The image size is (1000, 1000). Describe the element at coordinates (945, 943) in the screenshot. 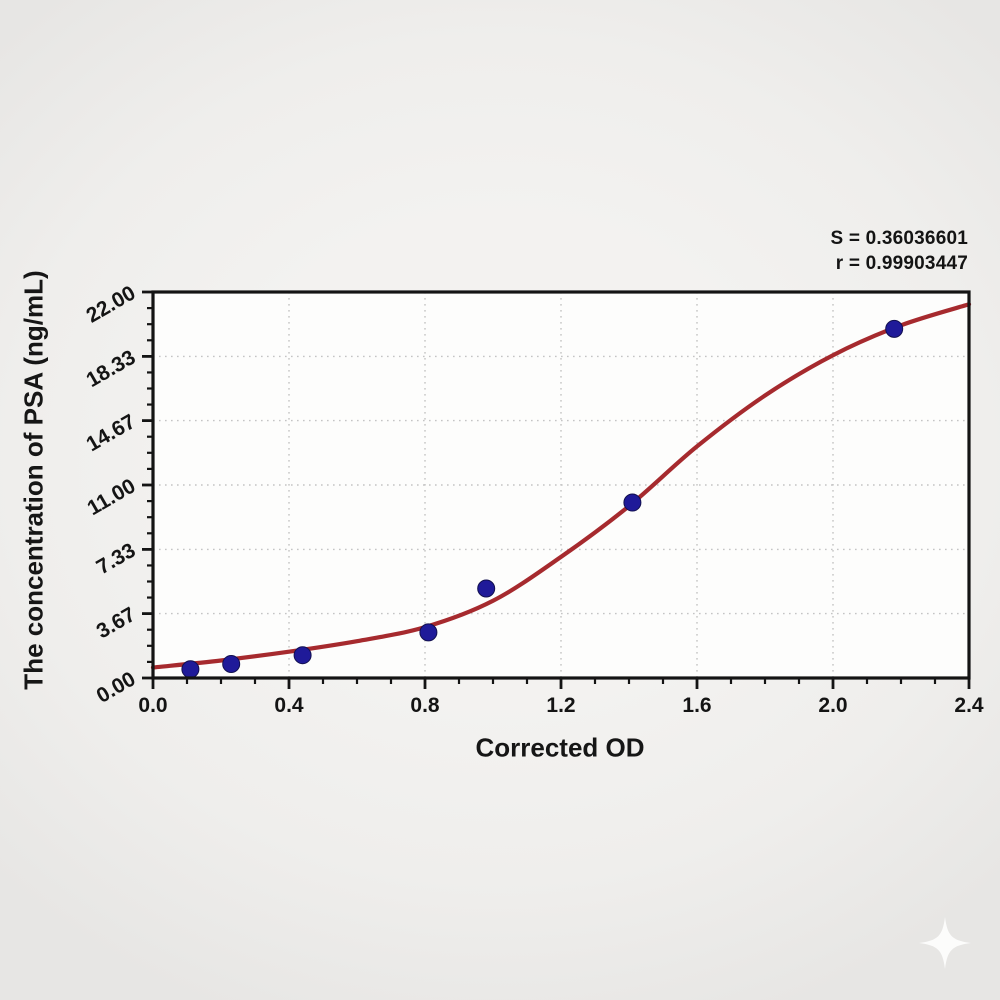

I see `sparkle-watermark-icon` at that location.